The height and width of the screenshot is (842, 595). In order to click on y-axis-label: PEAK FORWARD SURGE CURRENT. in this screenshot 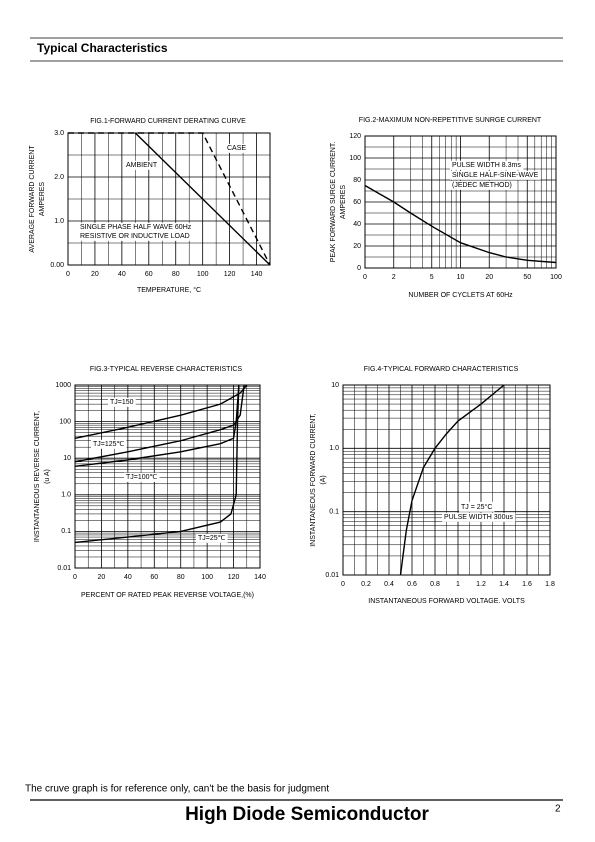, I will do `click(333, 202)`.